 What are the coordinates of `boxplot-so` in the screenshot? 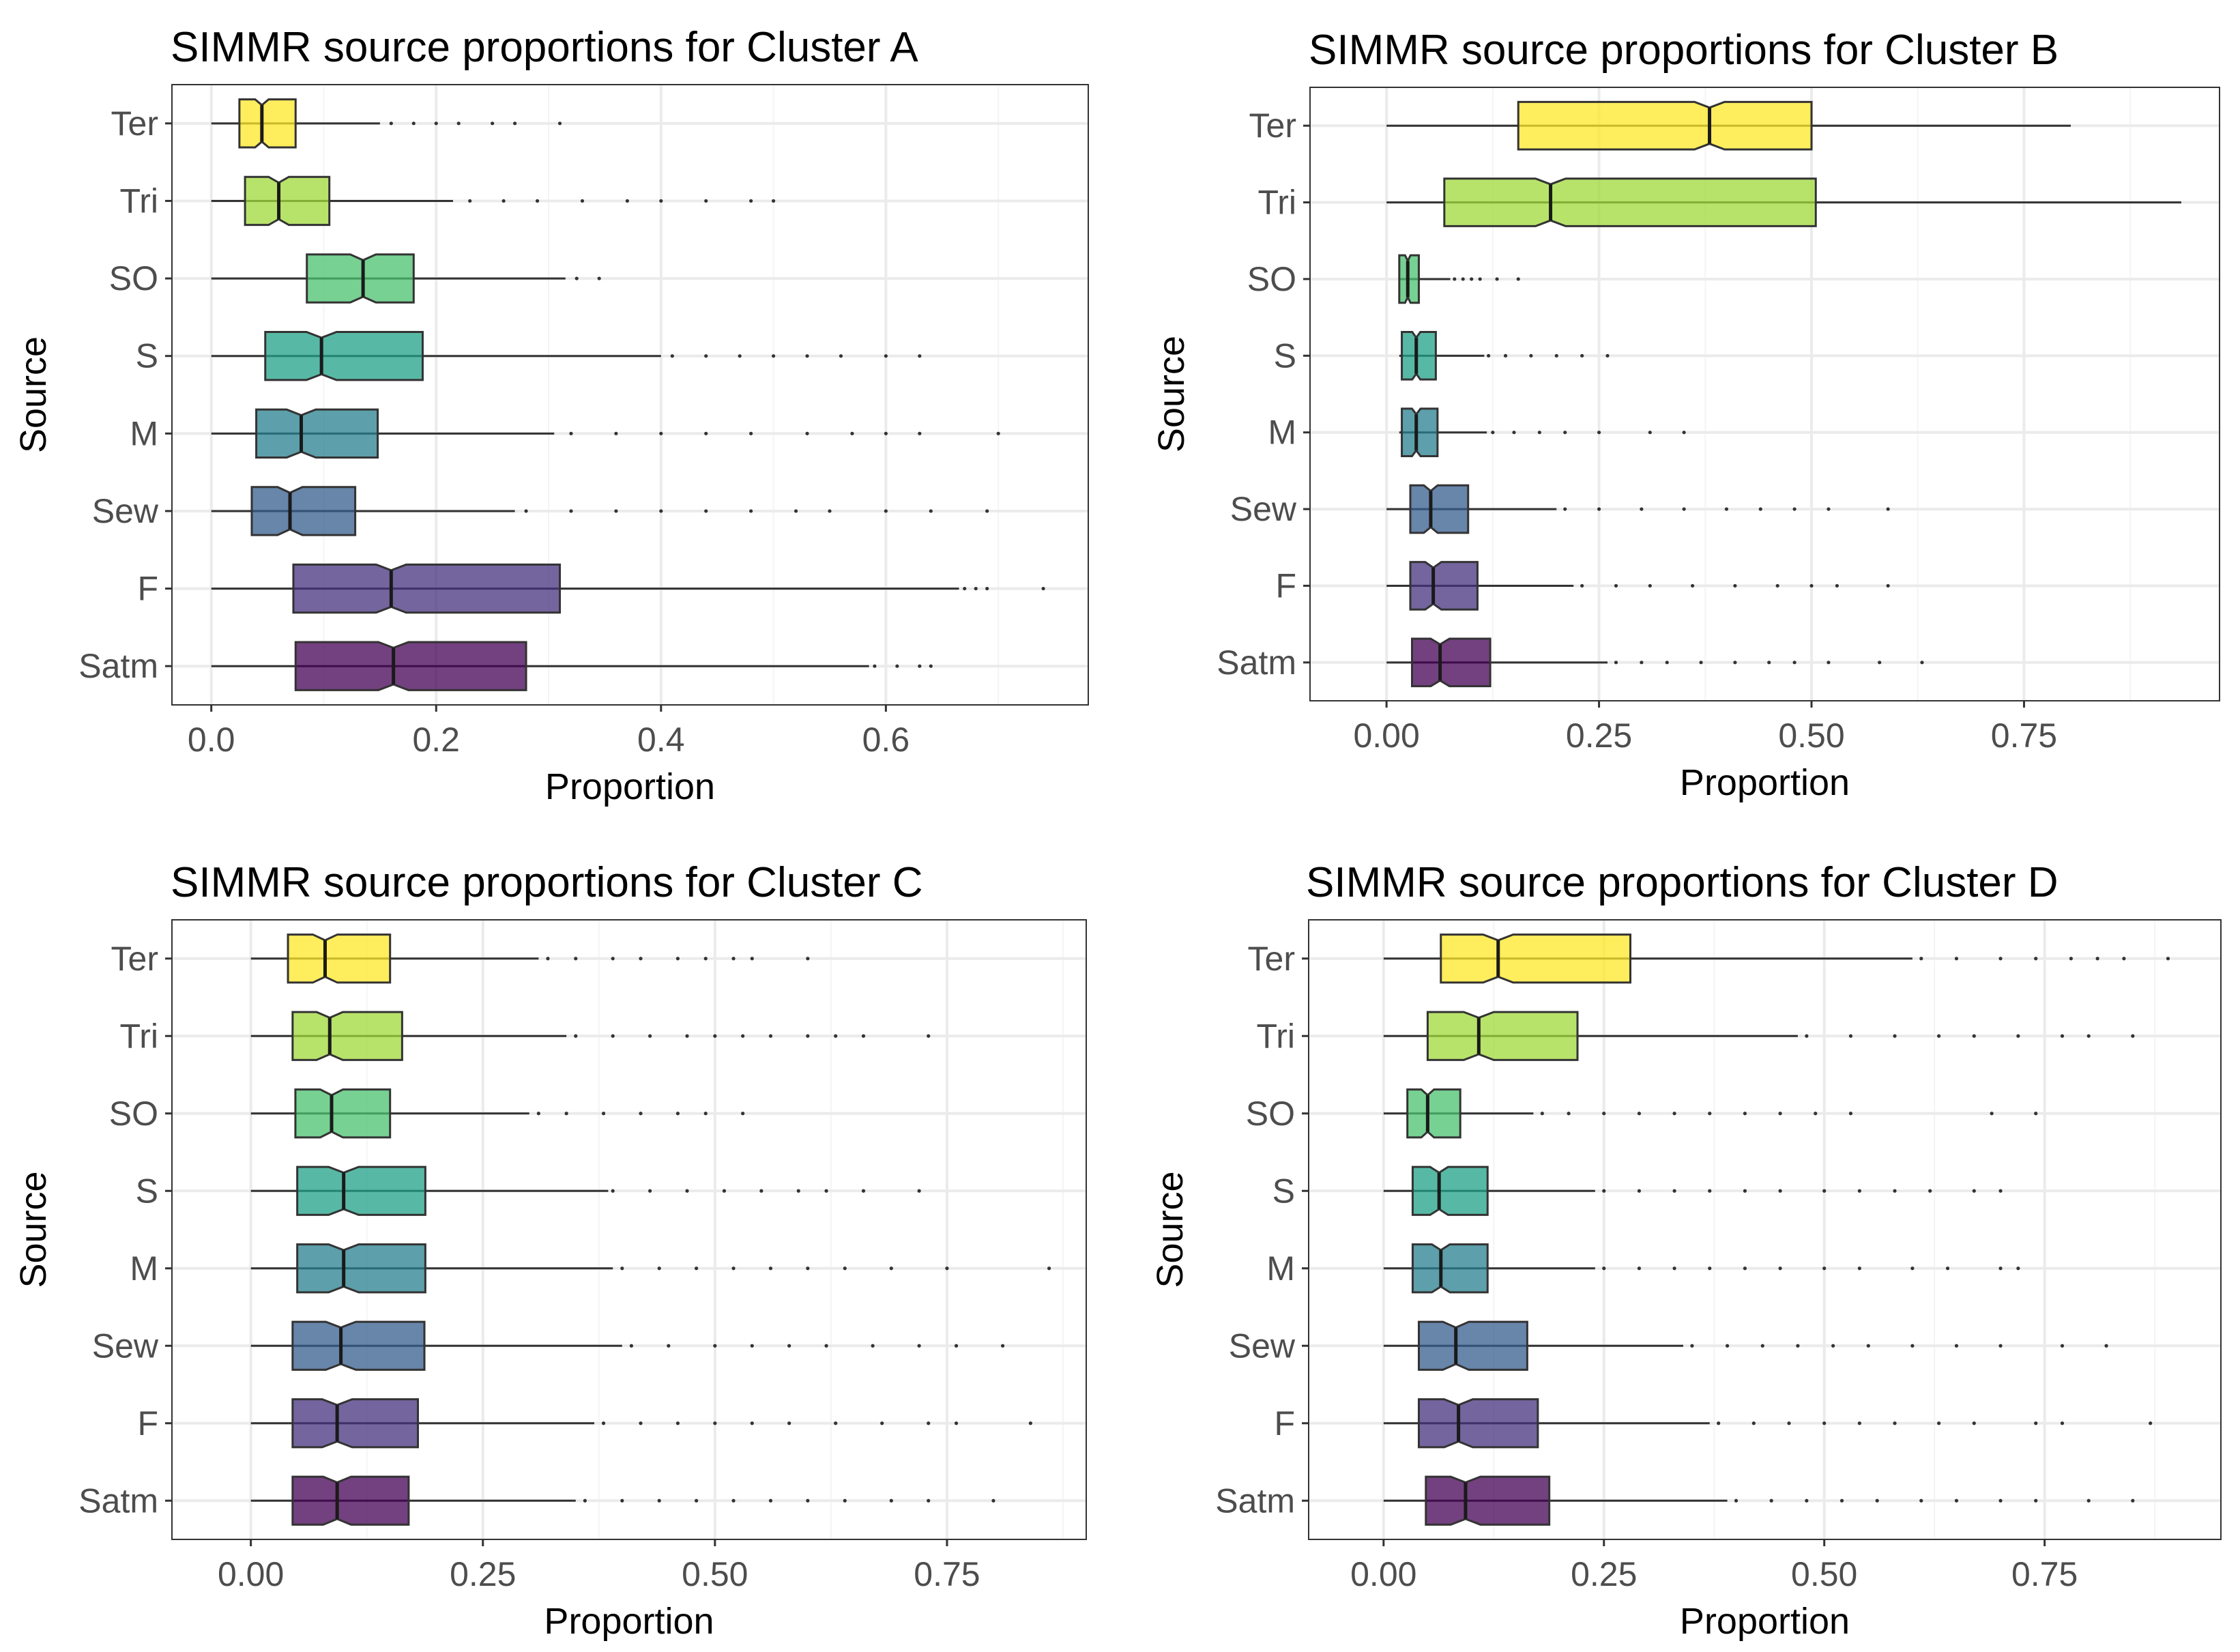 It's located at (1710, 1113).